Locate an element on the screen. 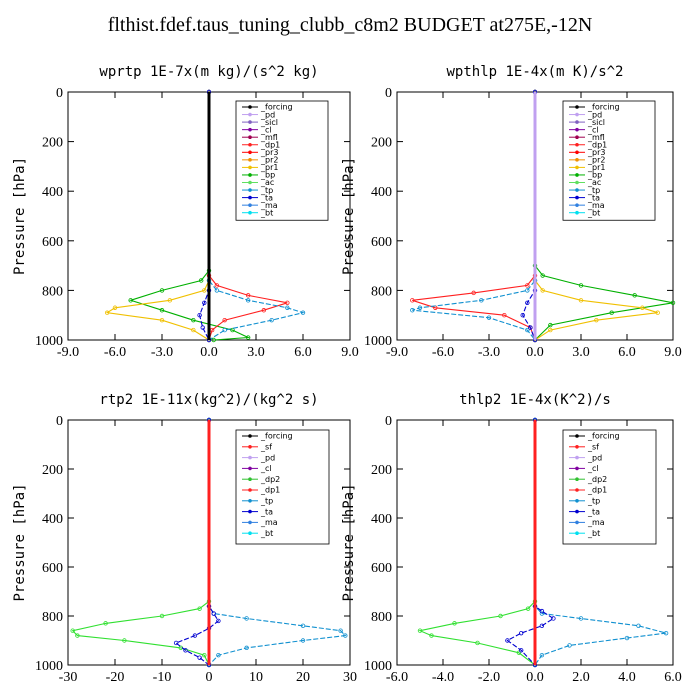 The image size is (700, 700). panel-title: thlp2 1E-4x(K^2)/s is located at coordinates (535, 400).